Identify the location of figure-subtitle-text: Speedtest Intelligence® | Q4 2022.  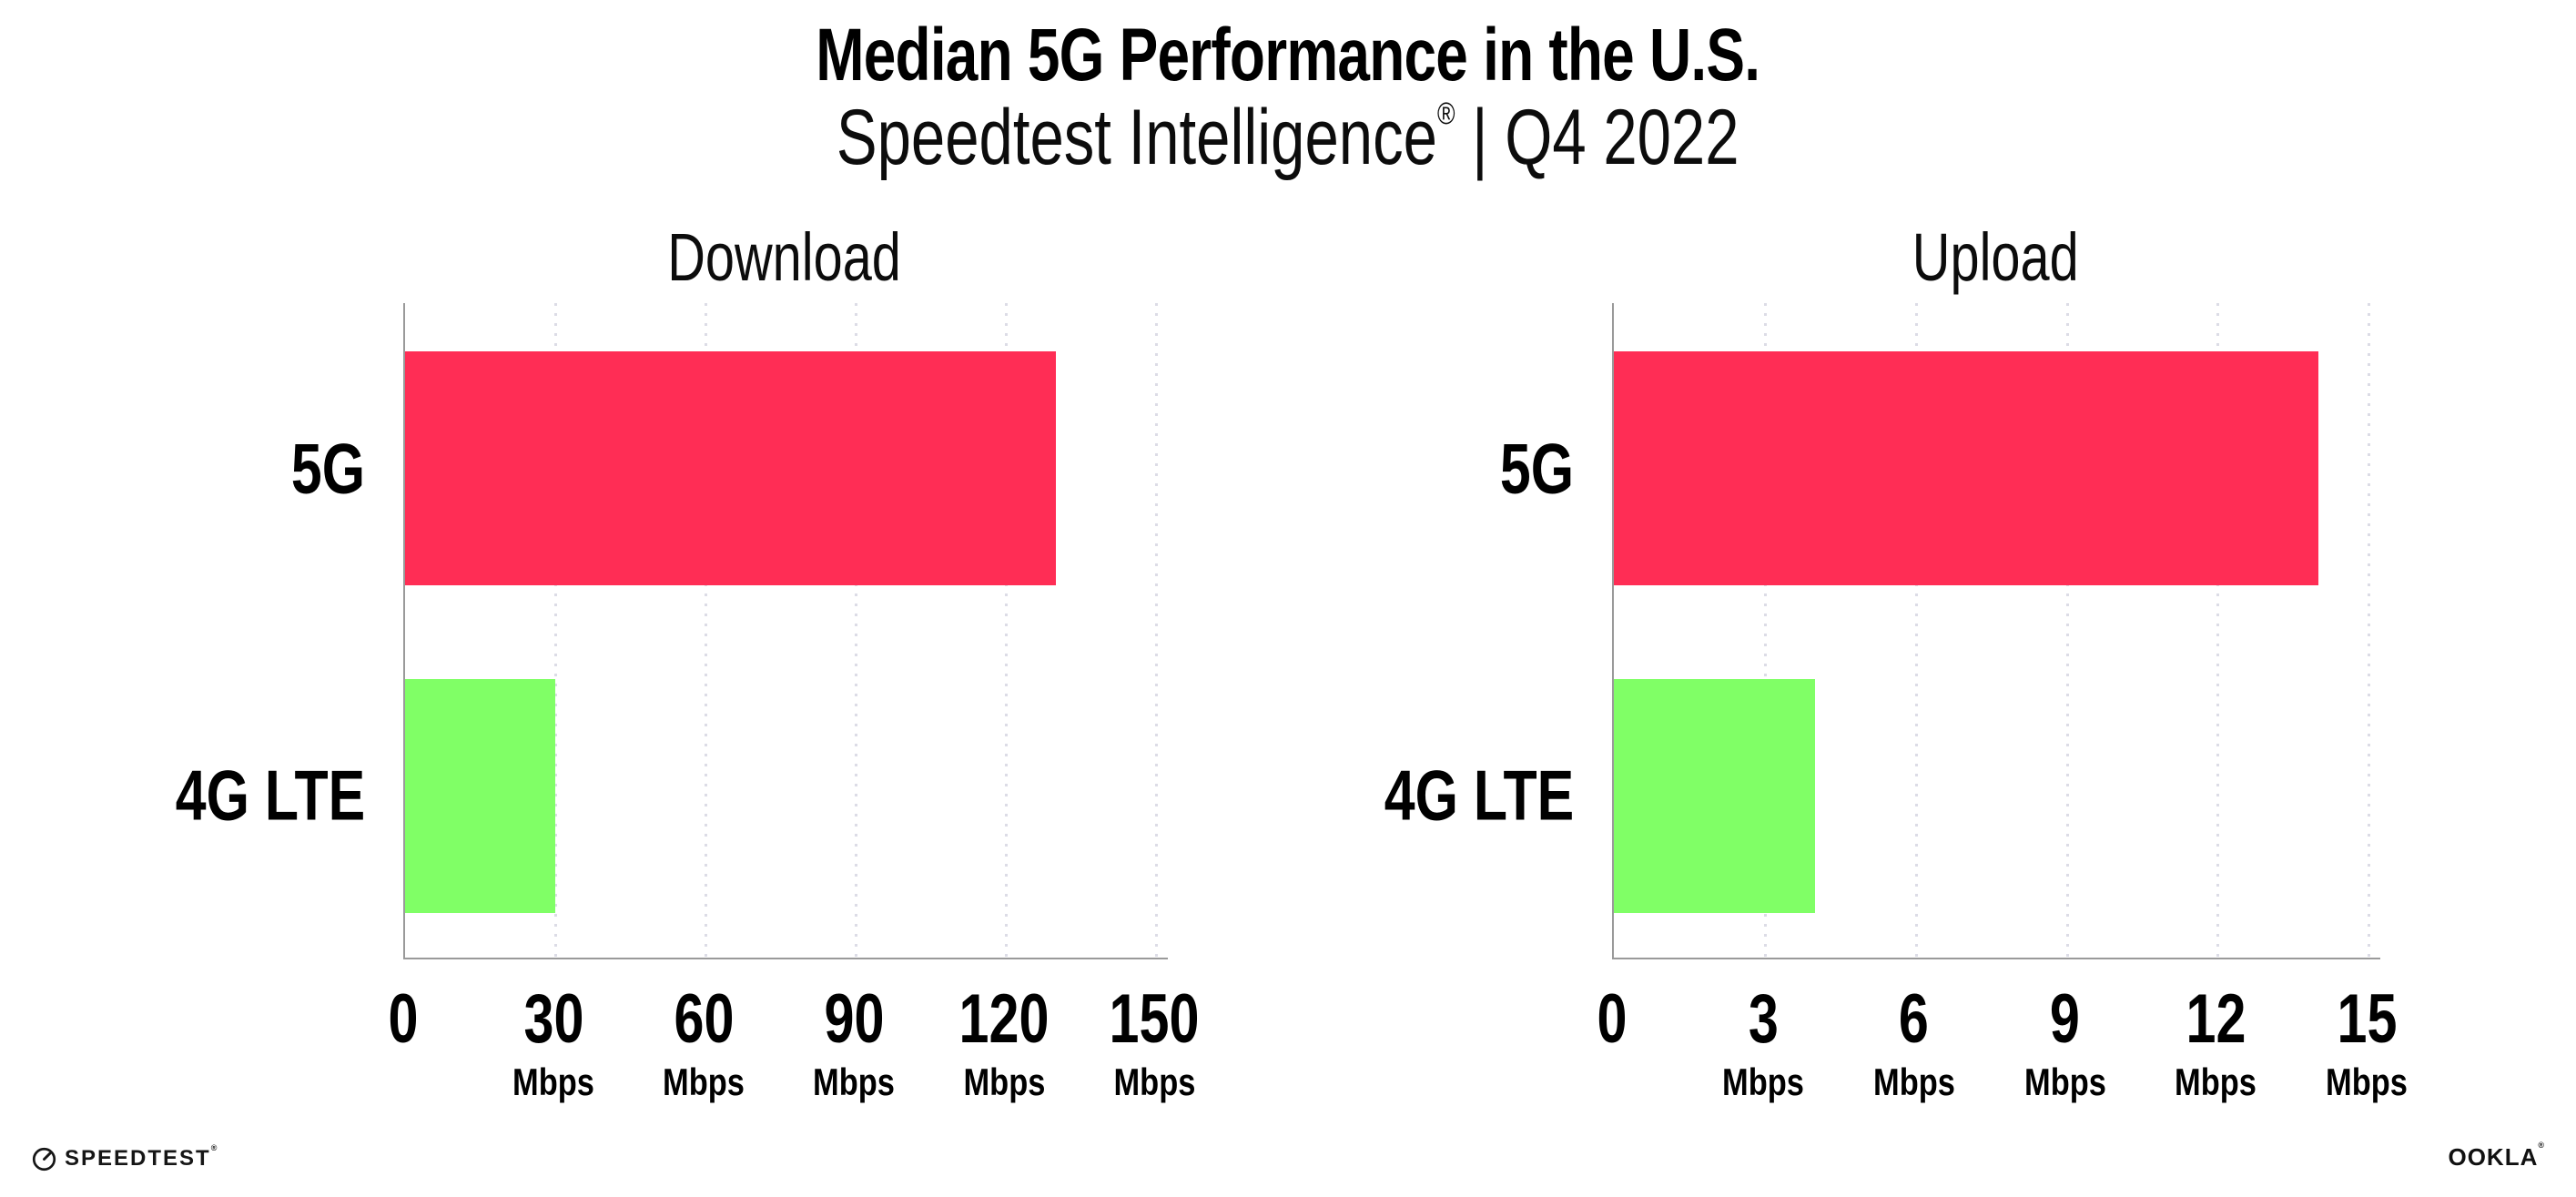
(1288, 138).